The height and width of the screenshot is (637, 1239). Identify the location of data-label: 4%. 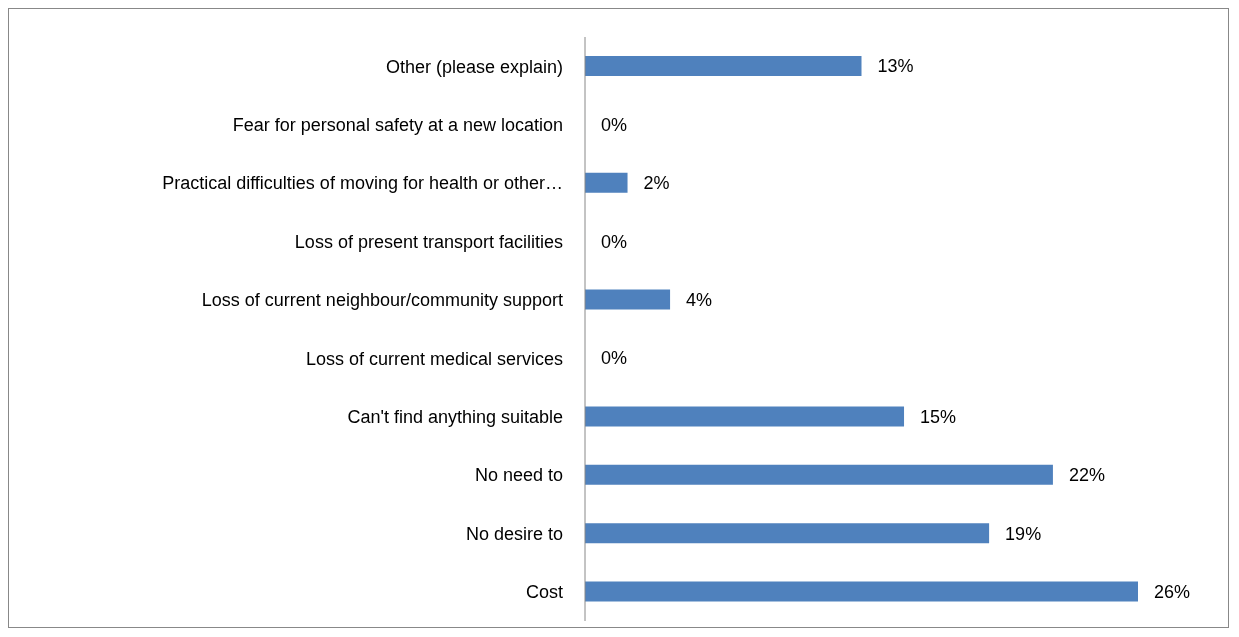
(699, 299).